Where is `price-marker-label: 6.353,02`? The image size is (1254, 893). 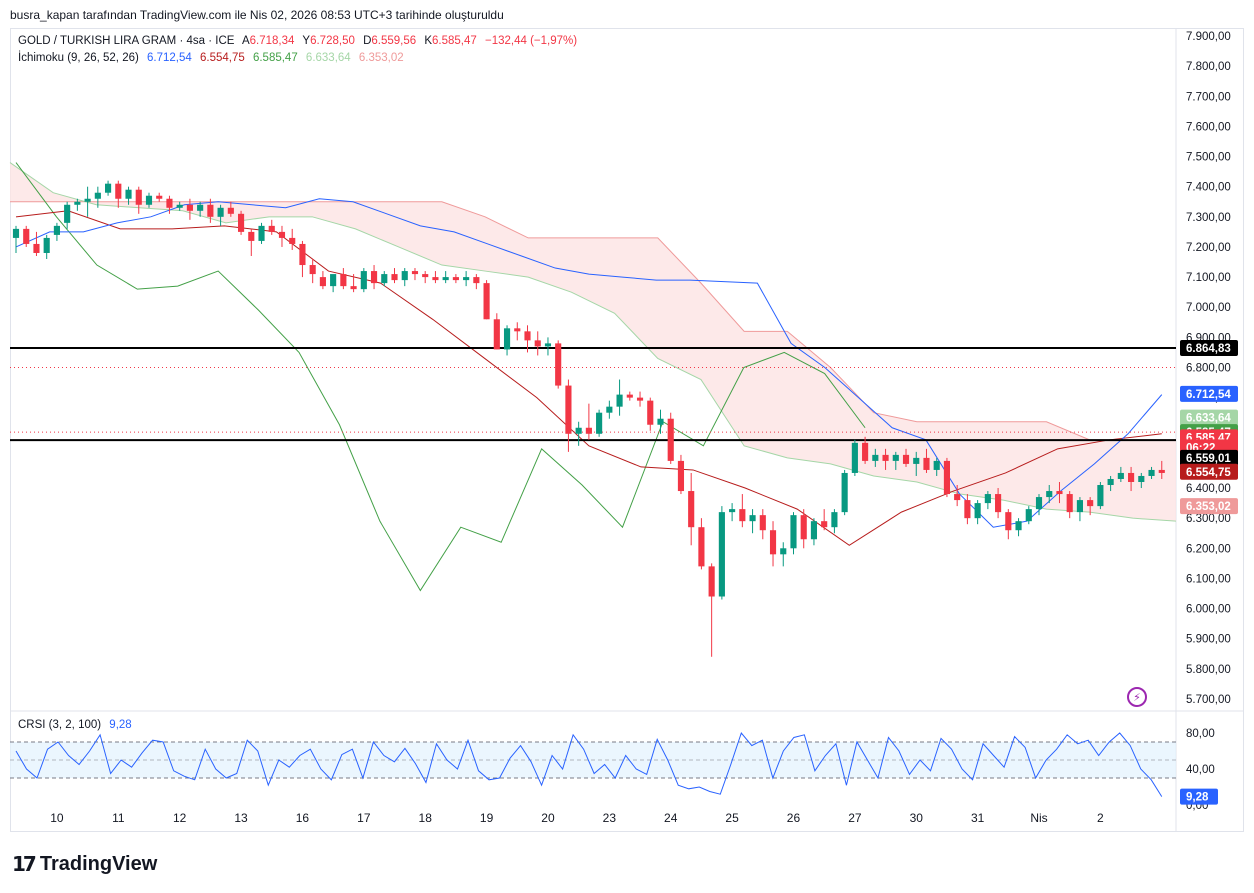
price-marker-label: 6.353,02 is located at coordinates (1208, 507).